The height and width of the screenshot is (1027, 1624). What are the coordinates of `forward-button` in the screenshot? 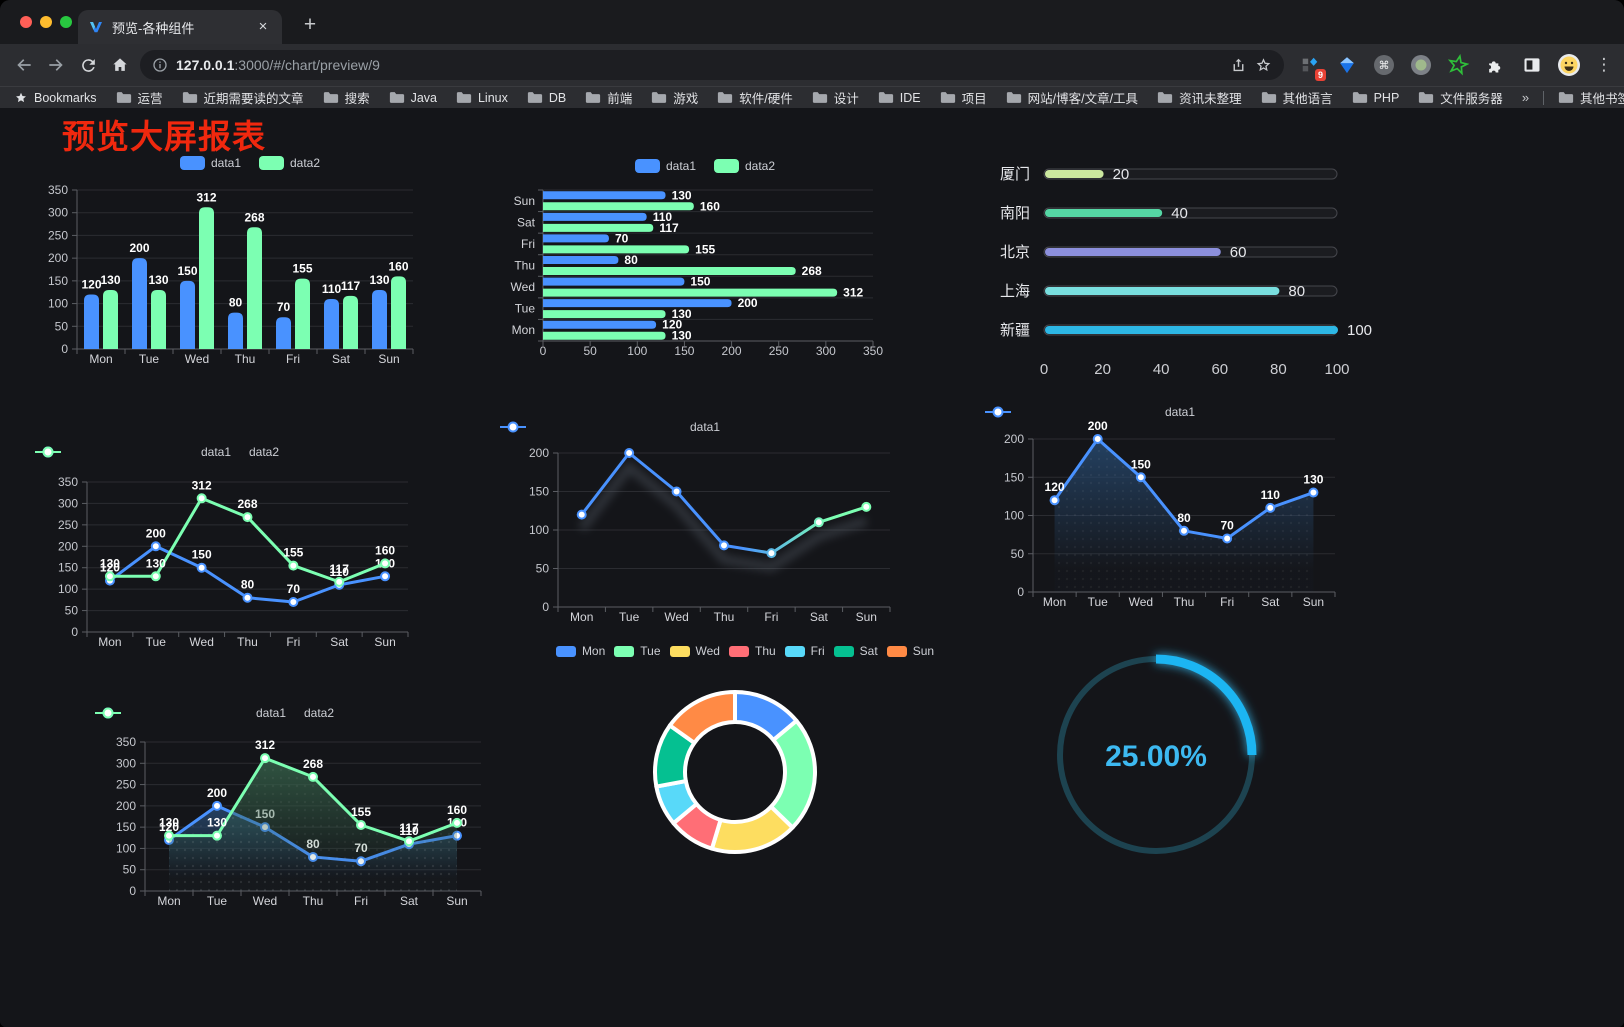 It's located at (56, 65).